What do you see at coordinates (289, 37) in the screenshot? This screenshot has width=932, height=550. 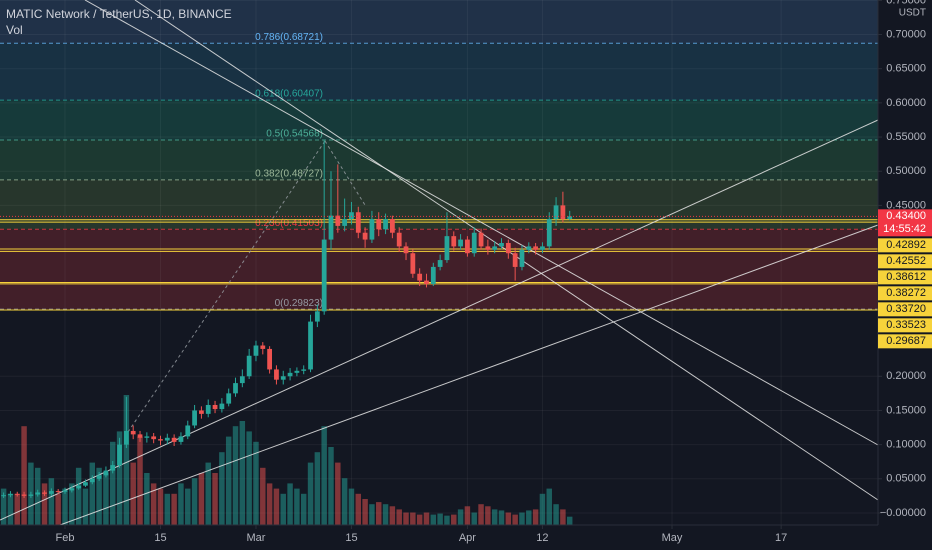 I see `fib-level-label: 0.786(0.68721)` at bounding box center [289, 37].